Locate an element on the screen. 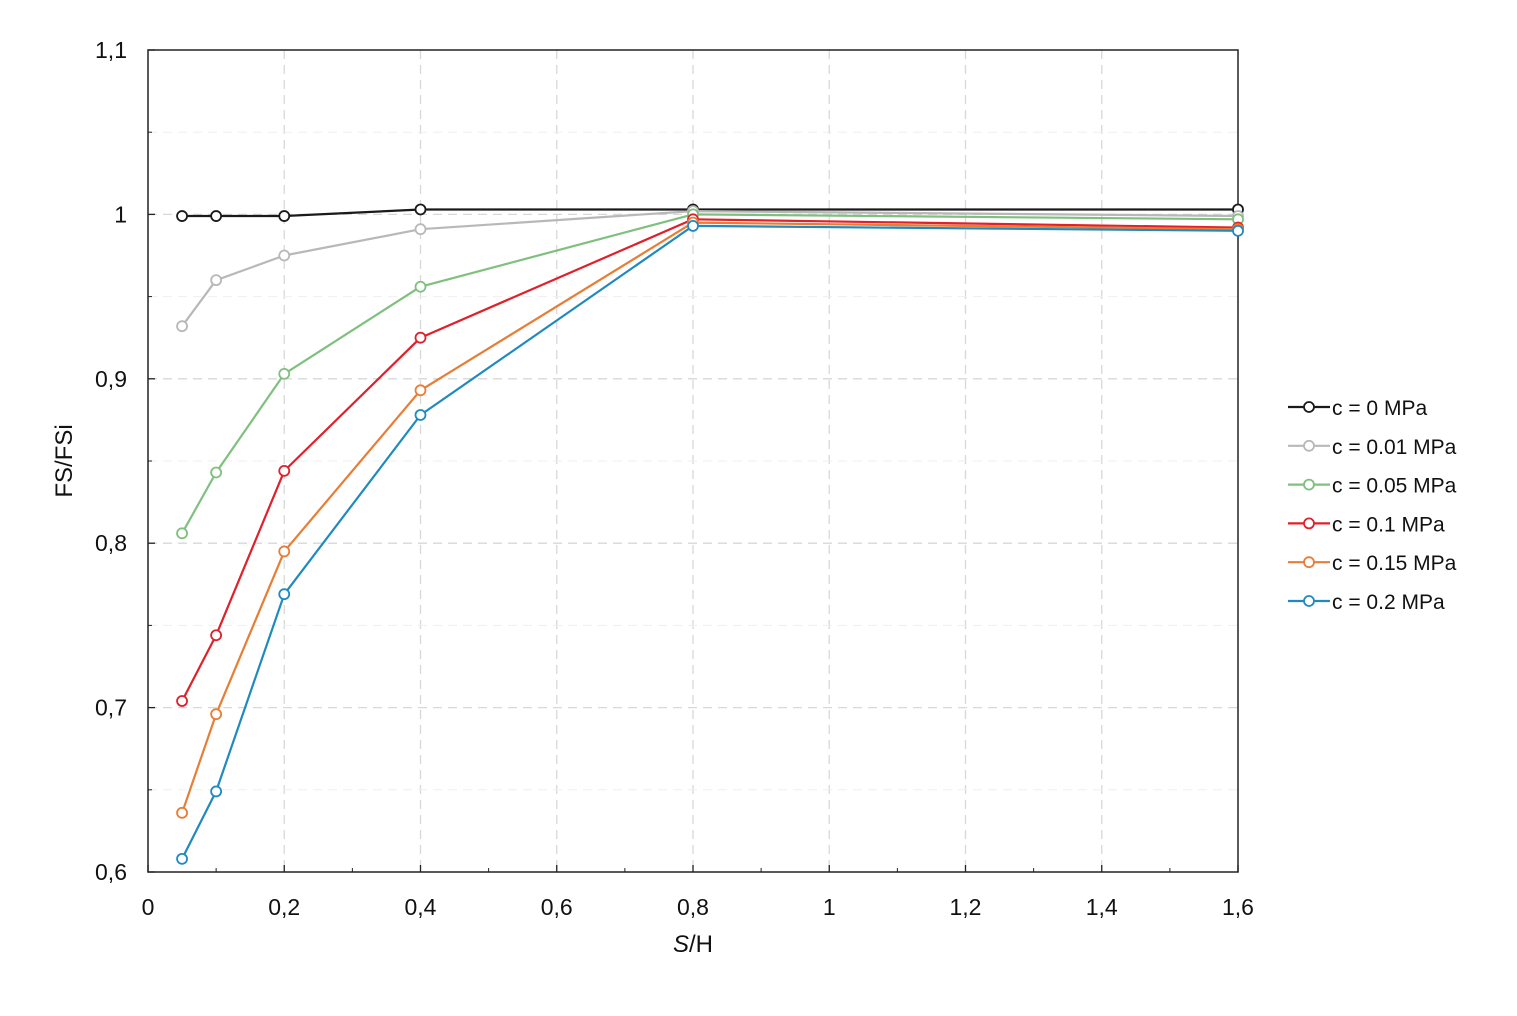 The height and width of the screenshot is (1016, 1517). y-tick-label: 0,8 is located at coordinates (111, 543).